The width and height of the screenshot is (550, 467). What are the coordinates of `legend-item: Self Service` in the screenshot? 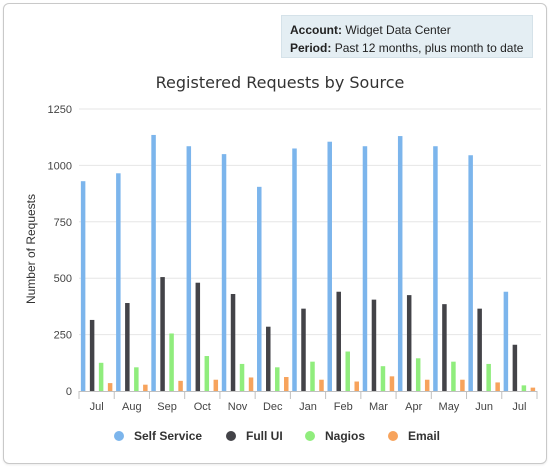 It's located at (158, 436).